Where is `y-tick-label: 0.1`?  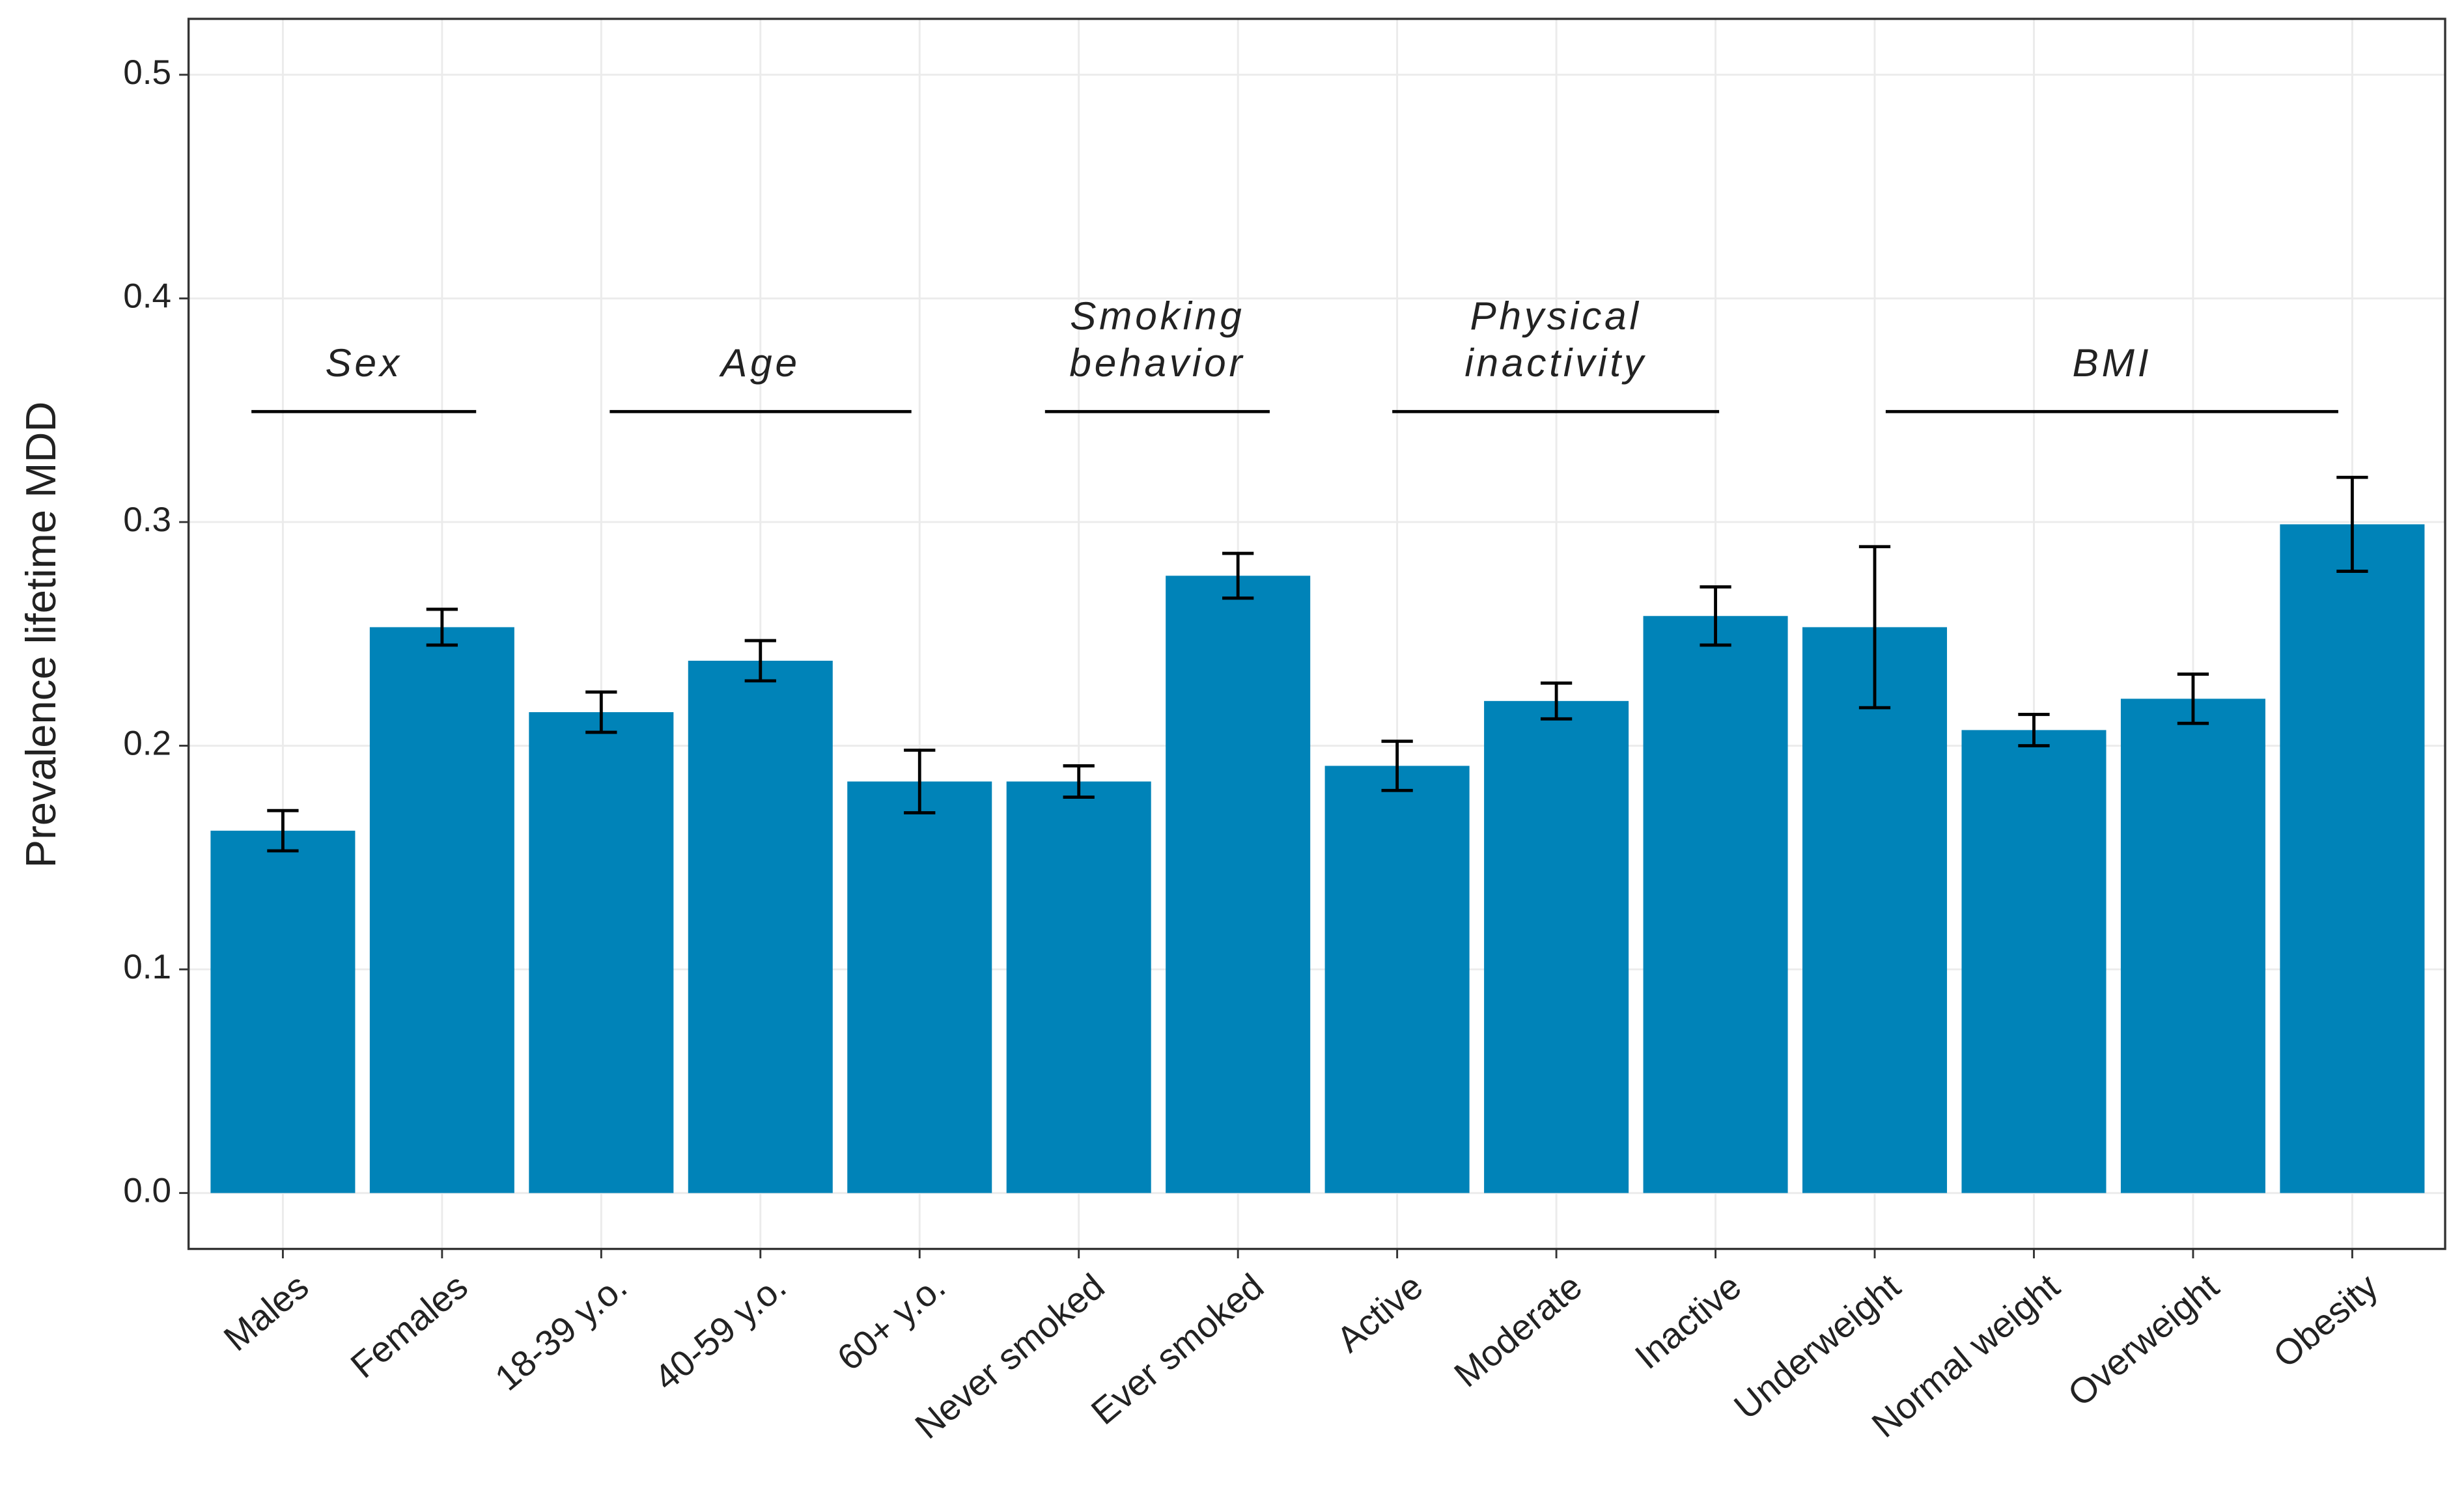 y-tick-label: 0.1 is located at coordinates (147, 967).